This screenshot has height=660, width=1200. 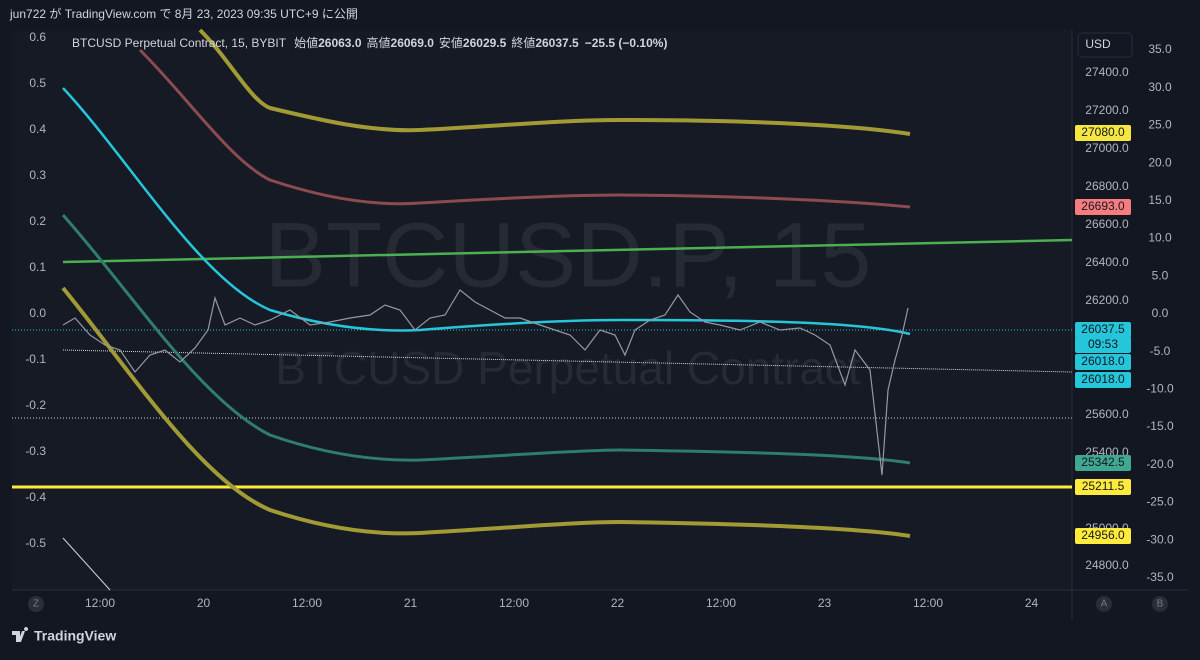 I want to click on trend-line-white, so click(x=567, y=361).